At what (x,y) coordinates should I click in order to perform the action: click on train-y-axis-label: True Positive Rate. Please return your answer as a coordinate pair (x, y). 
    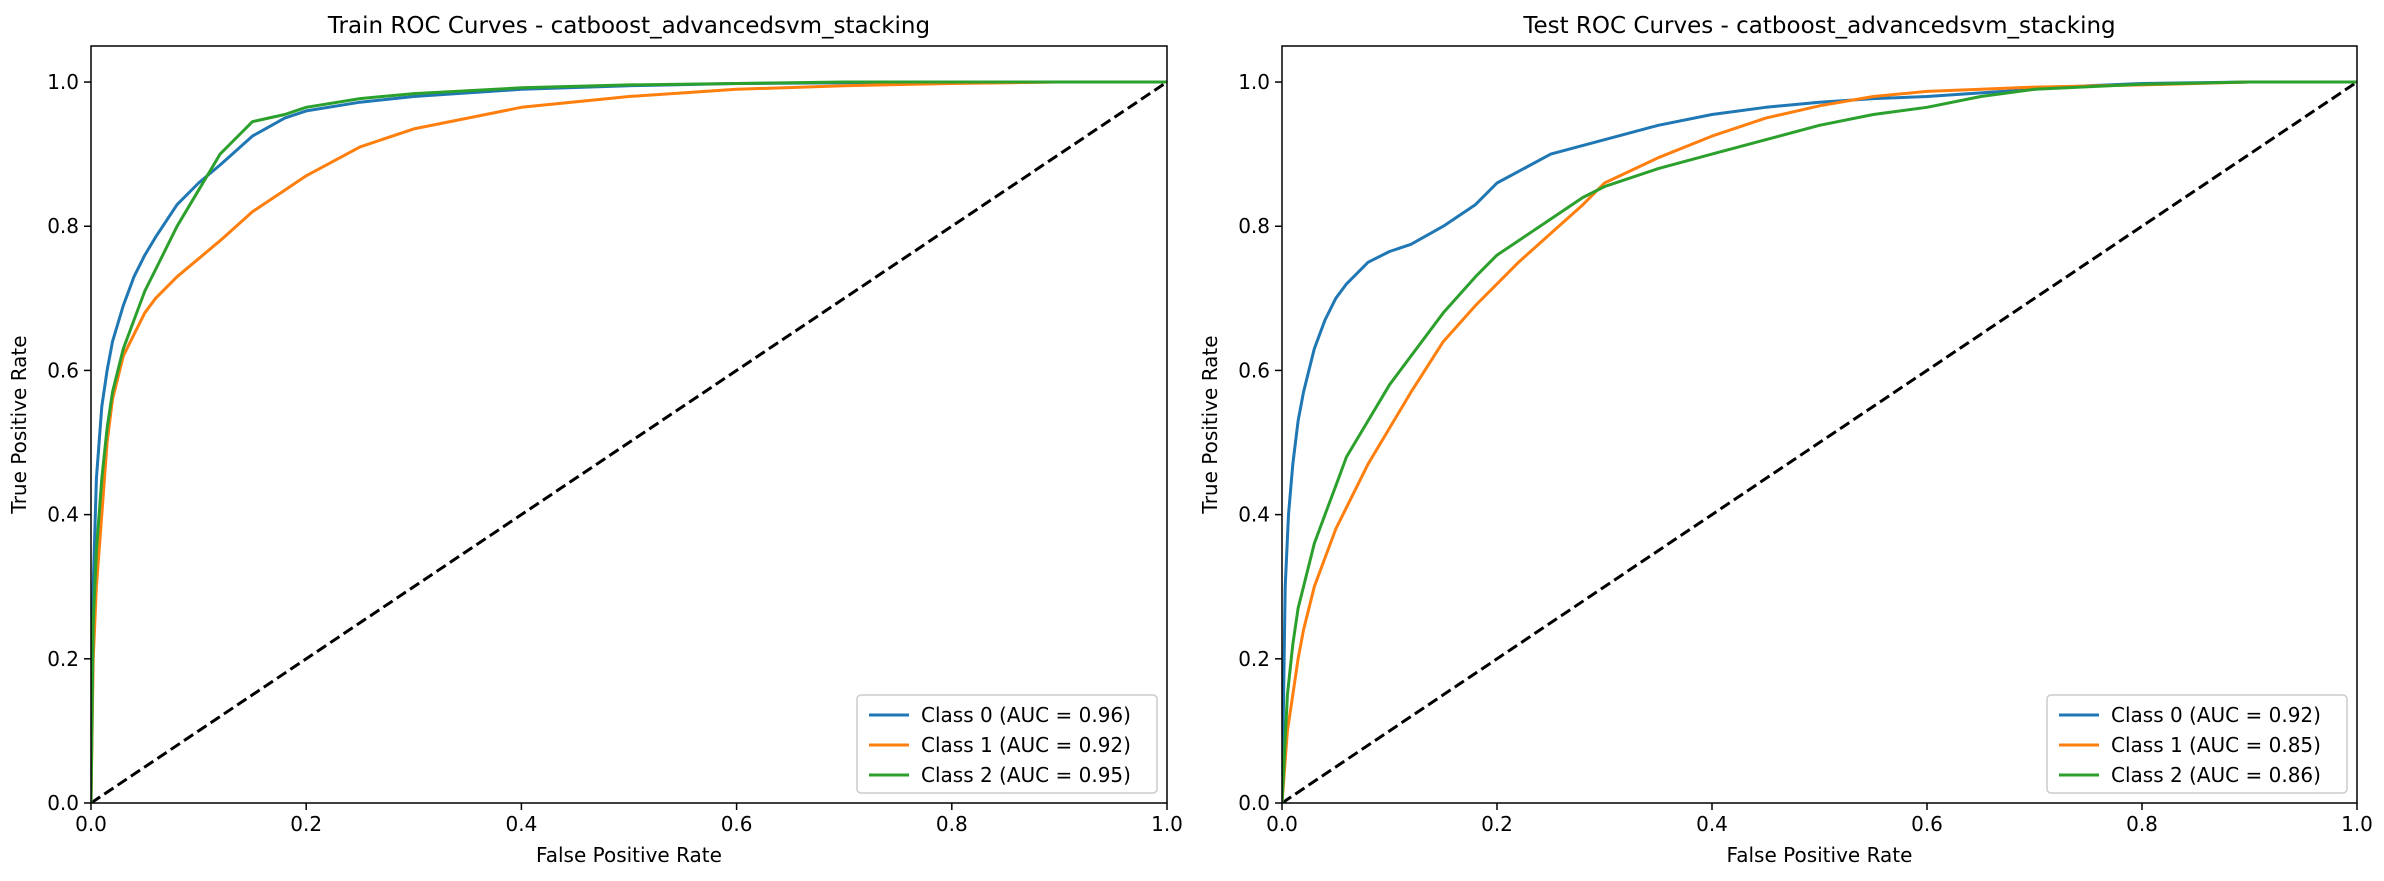
    Looking at the image, I should click on (19, 424).